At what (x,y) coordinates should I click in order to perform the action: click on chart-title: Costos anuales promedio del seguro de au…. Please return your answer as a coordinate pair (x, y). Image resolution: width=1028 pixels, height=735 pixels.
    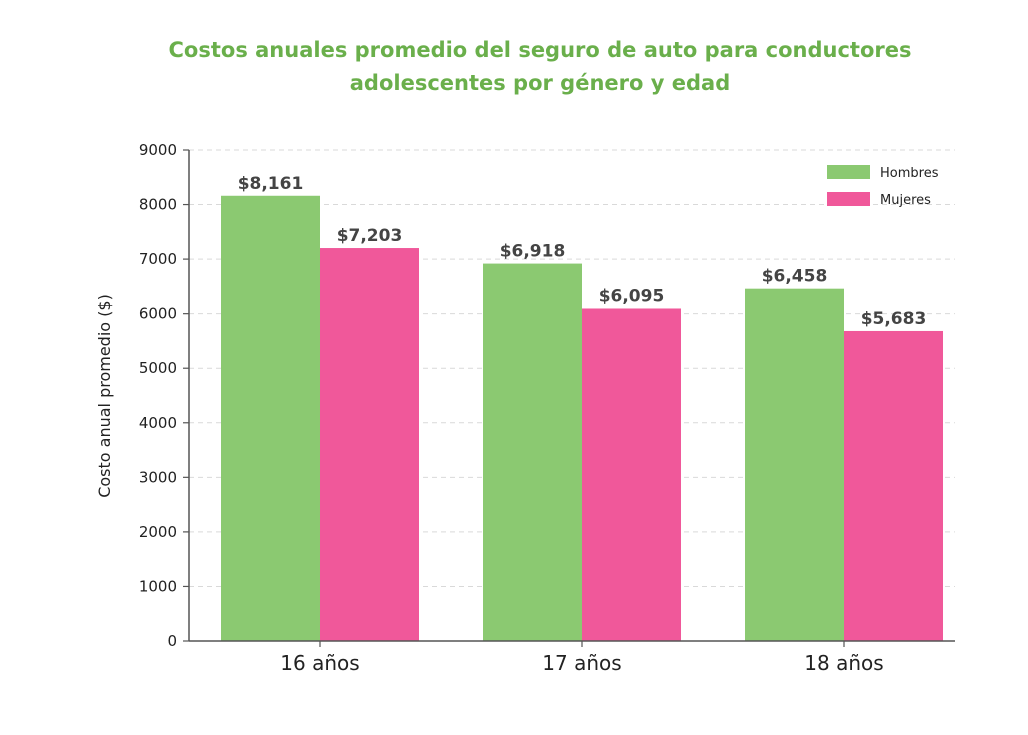
    Looking at the image, I should click on (540, 66).